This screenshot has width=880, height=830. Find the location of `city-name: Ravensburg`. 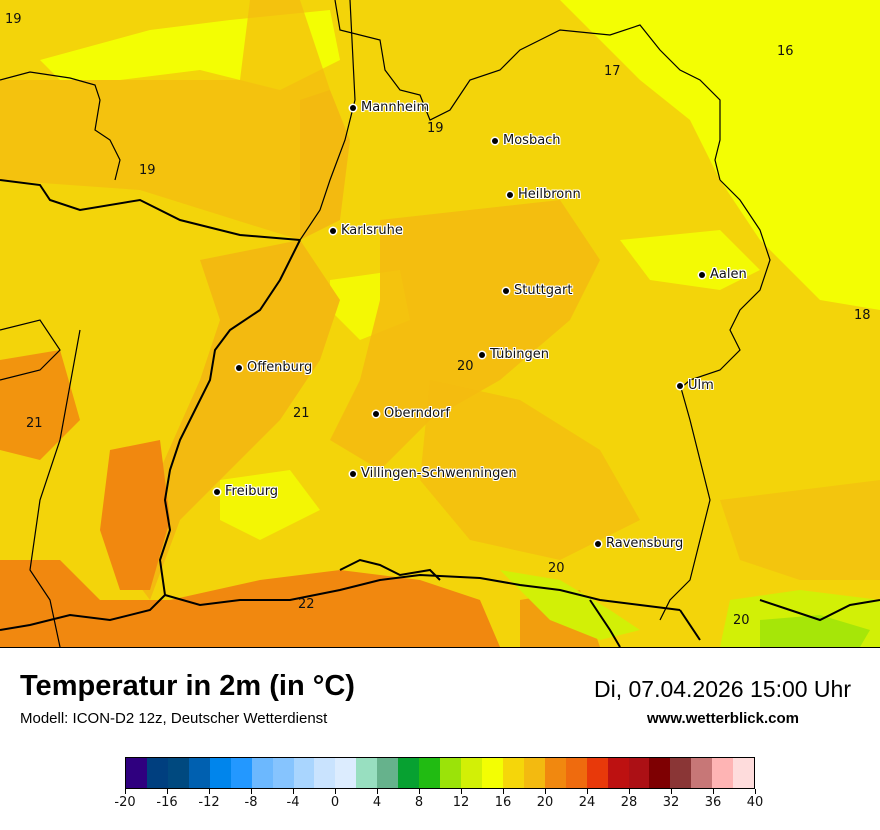

city-name: Ravensburg is located at coordinates (645, 543).